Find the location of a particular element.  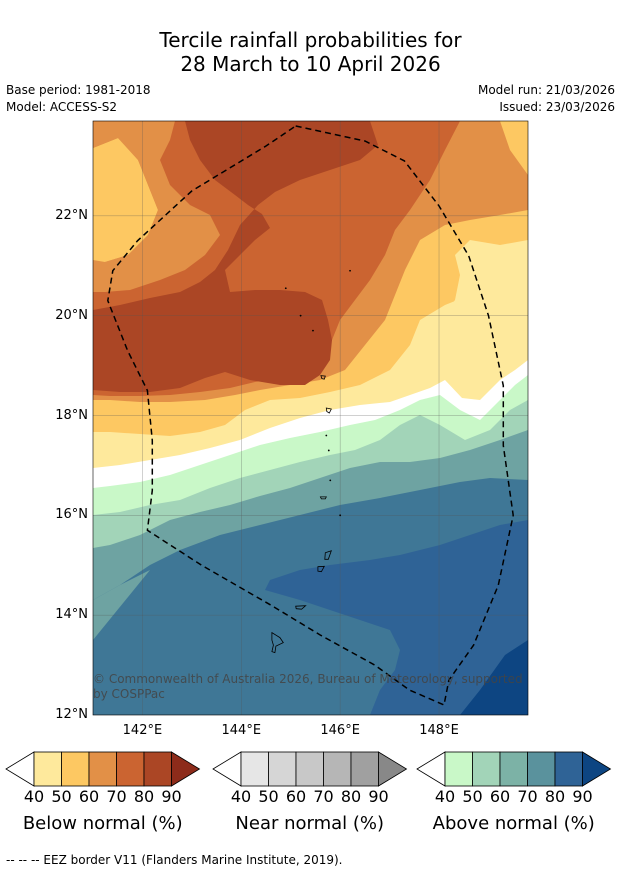

colorbars is located at coordinates (308, 769).